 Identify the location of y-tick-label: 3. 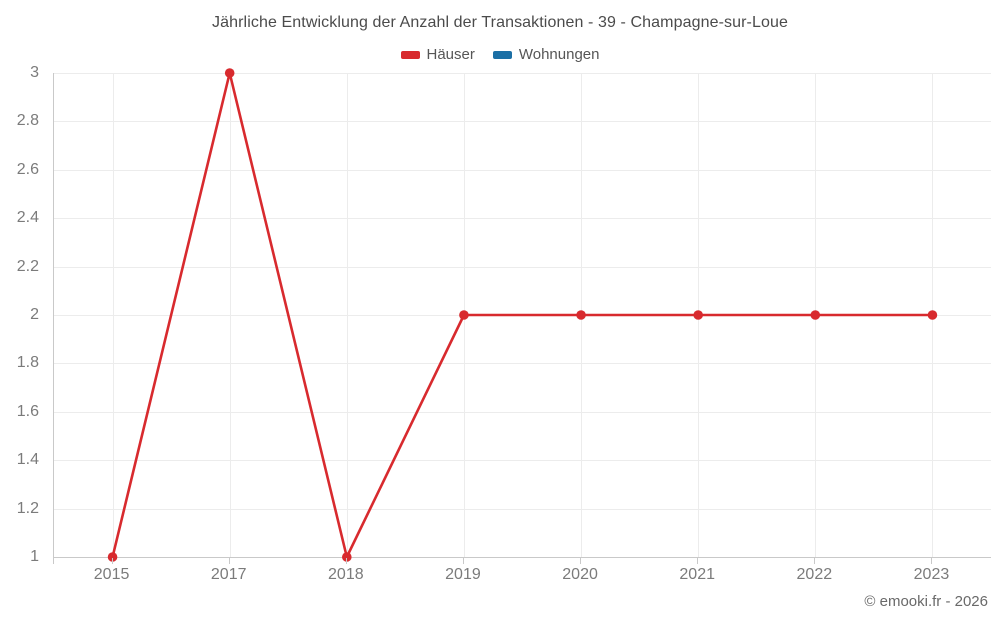
(34, 72).